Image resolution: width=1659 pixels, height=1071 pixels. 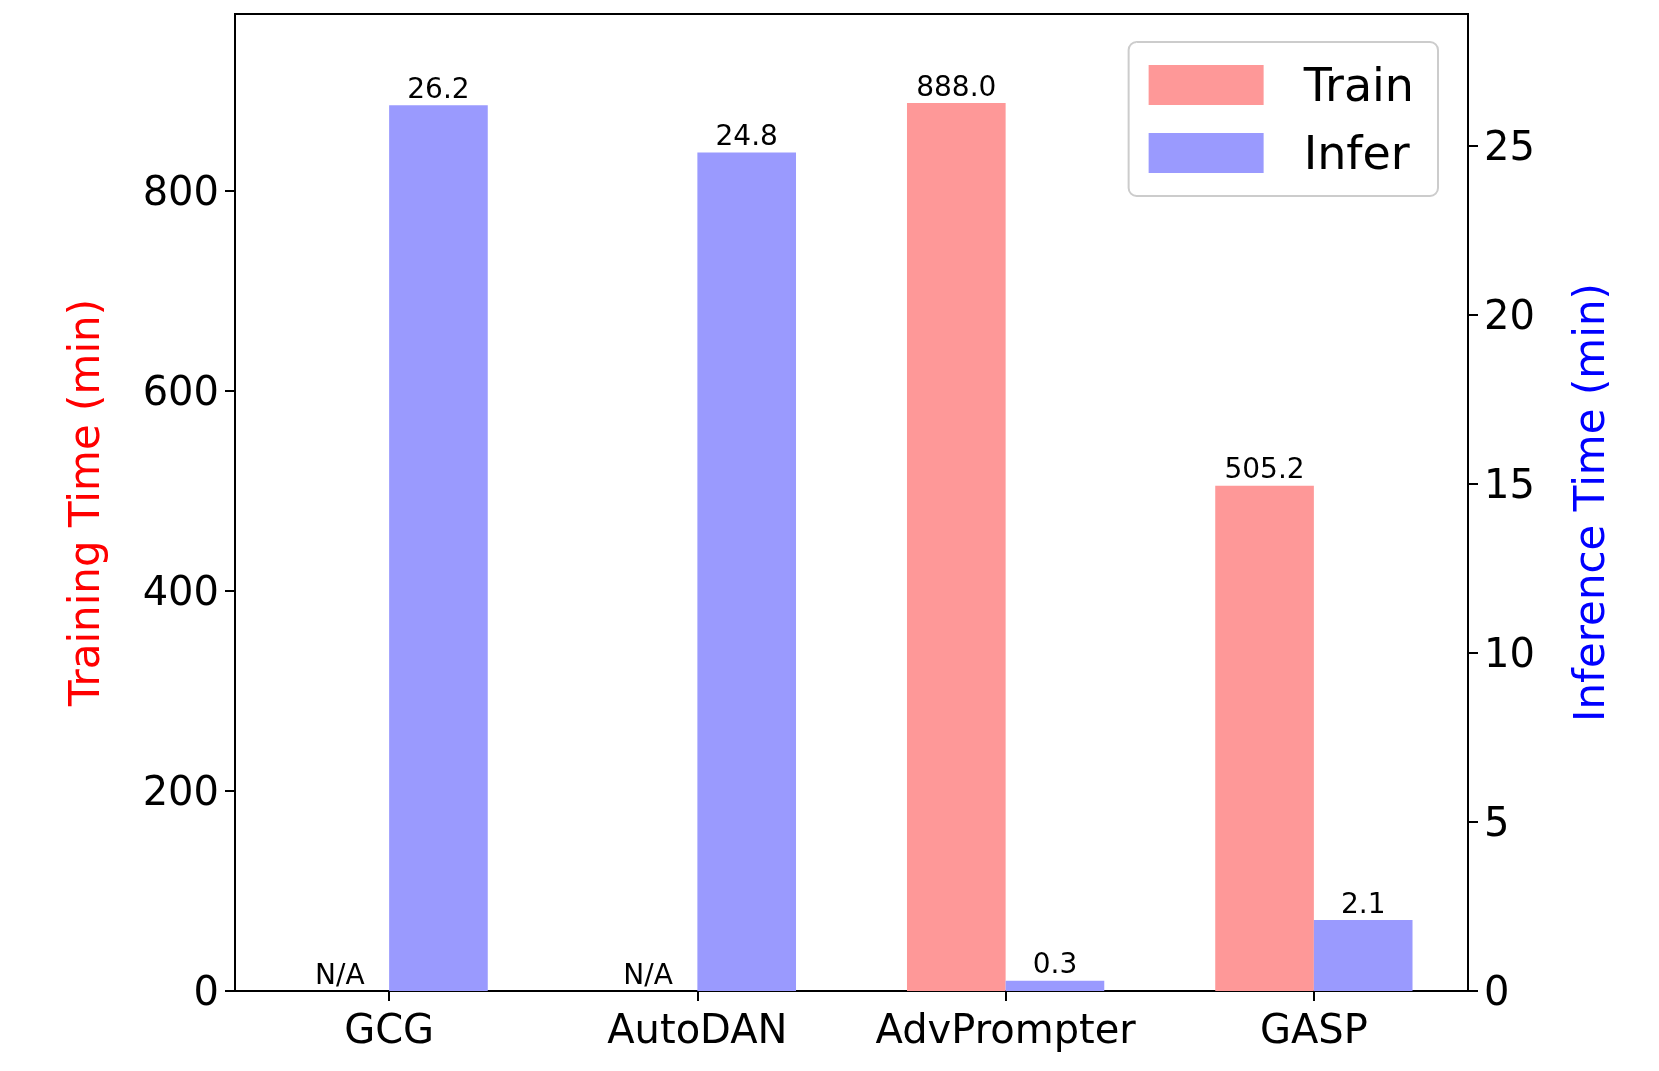 What do you see at coordinates (1509, 652) in the screenshot?
I see `y2-tick-label: 10` at bounding box center [1509, 652].